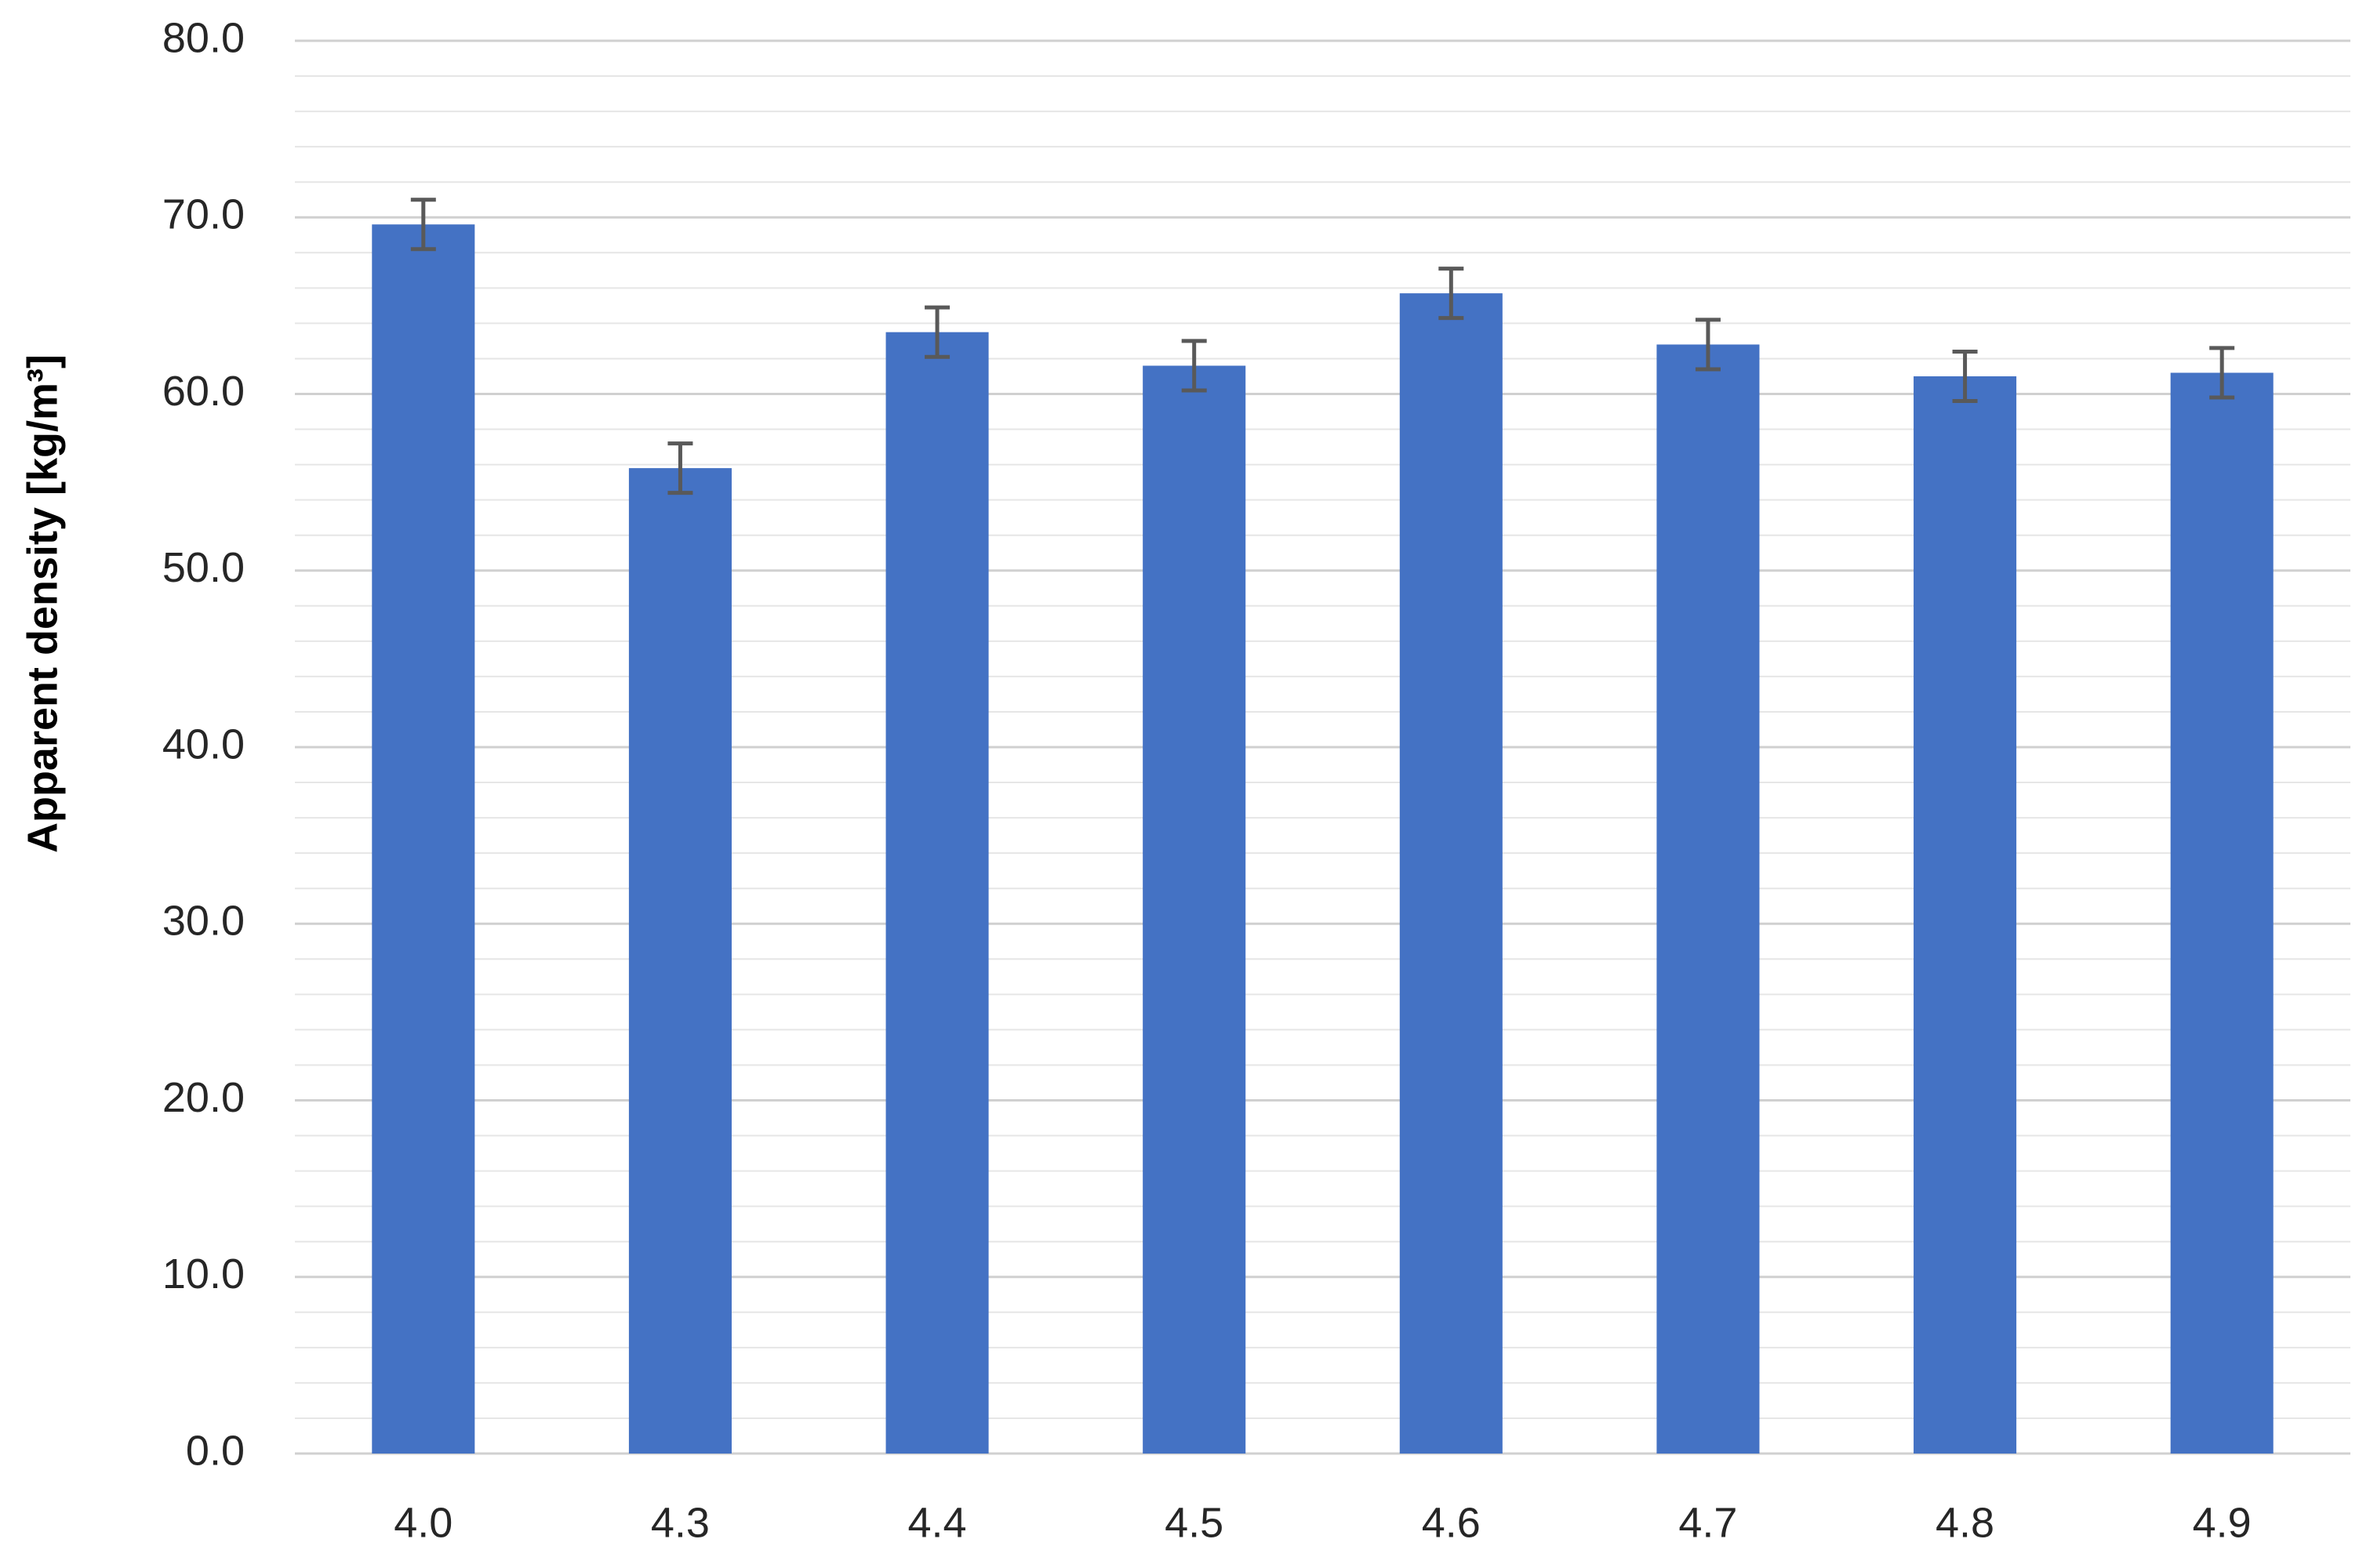 This screenshot has width=2370, height=1568. Describe the element at coordinates (204, 1097) in the screenshot. I see `y-tick-label: 20.0` at that location.